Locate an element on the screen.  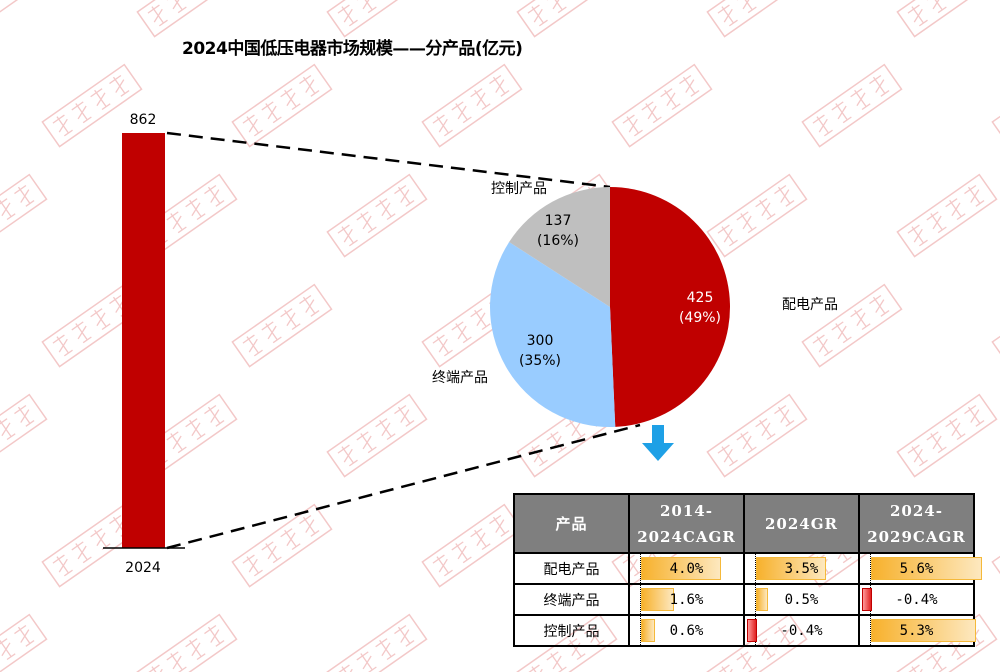
slice-percent: (16%) is located at coordinates (558, 241).